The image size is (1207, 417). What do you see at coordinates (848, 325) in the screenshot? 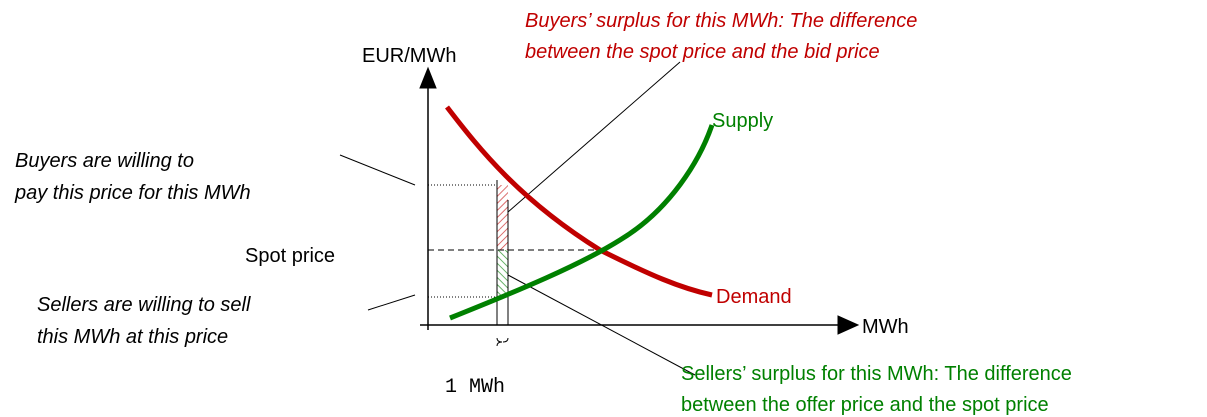
I see `x-arrow` at bounding box center [848, 325].